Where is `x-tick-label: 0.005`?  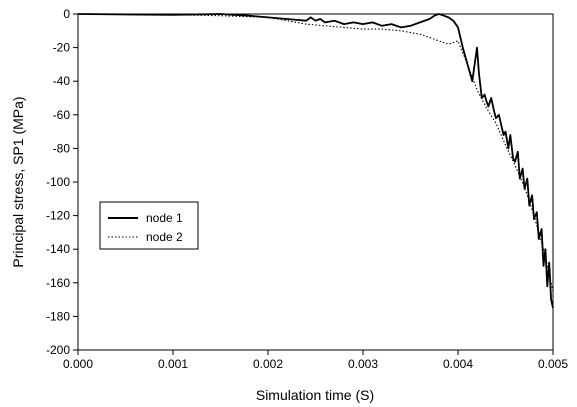 x-tick-label: 0.005 is located at coordinates (553, 364).